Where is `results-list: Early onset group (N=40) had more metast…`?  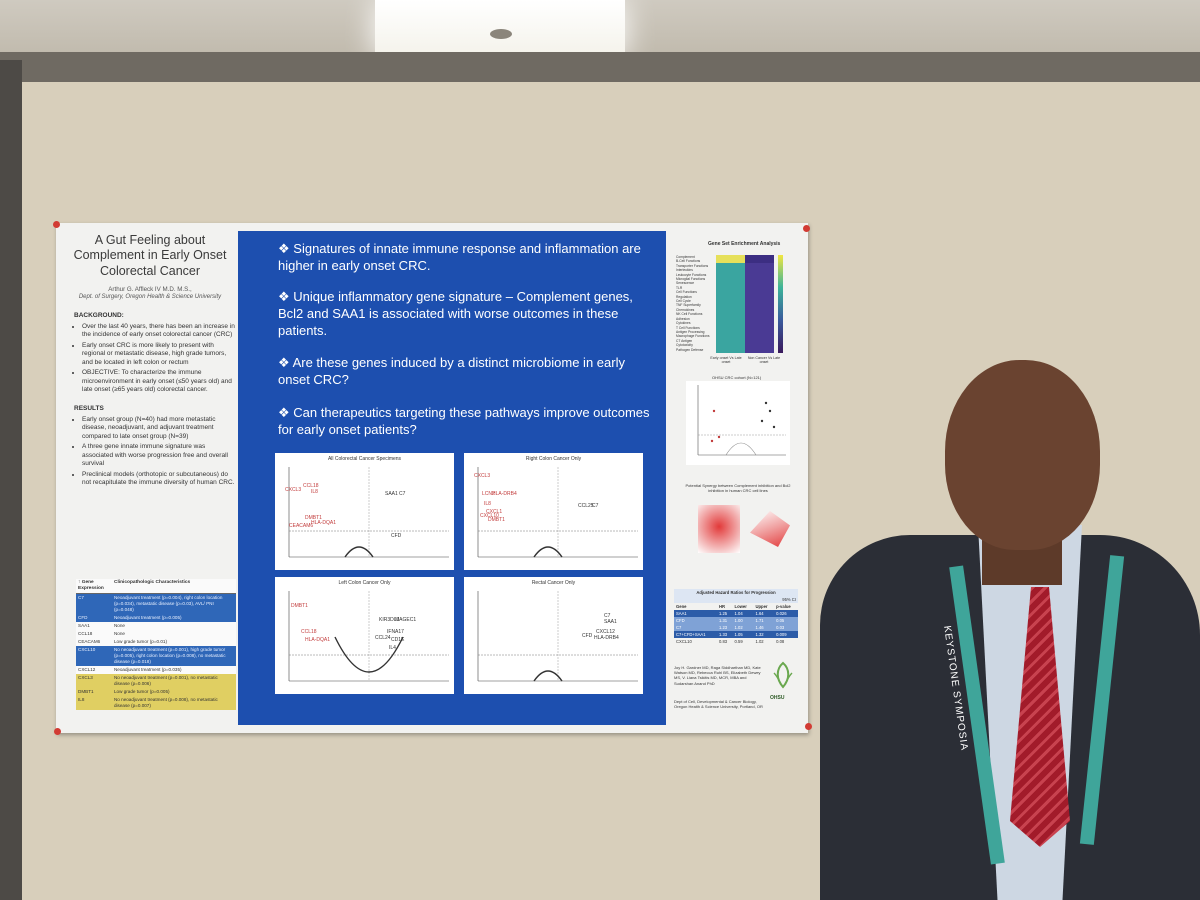
results-list: Early onset group (N=40) had more metast… is located at coordinates (150, 452).